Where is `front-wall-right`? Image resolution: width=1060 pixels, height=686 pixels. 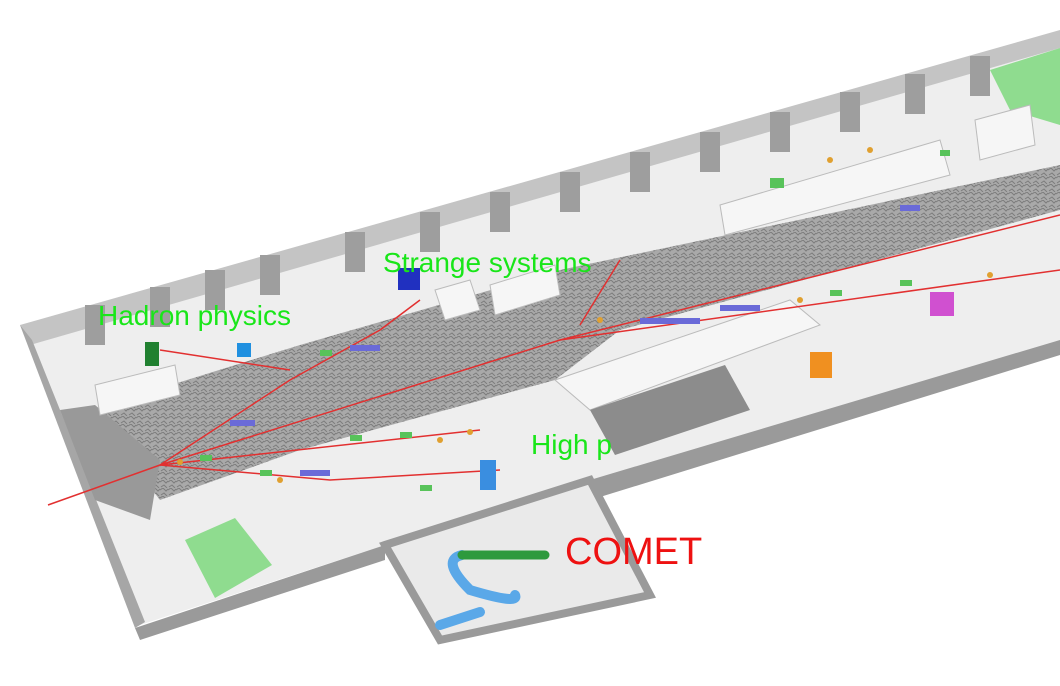 front-wall-right is located at coordinates (825, 418).